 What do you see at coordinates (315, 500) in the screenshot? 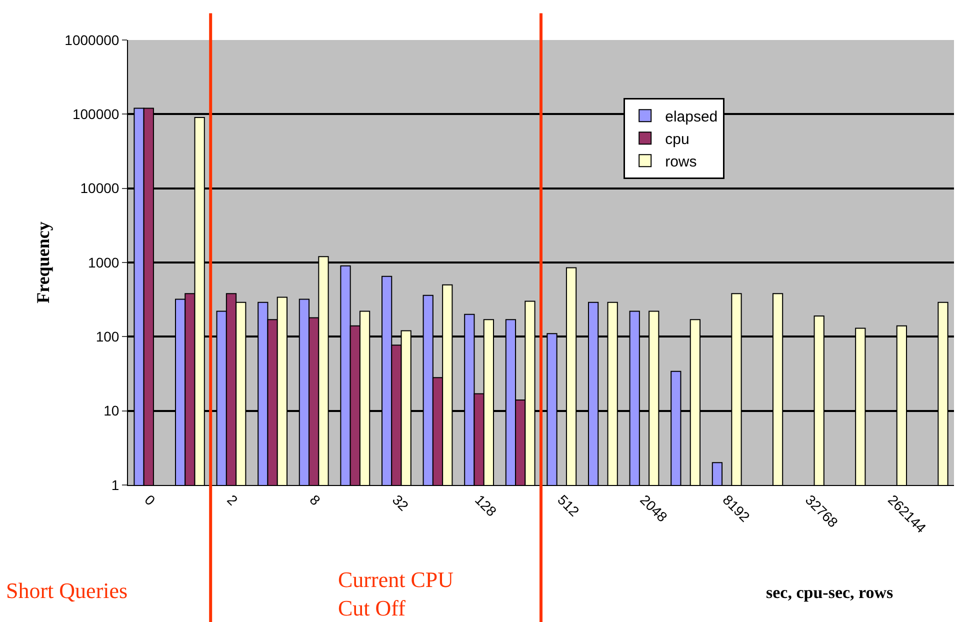
I see `x-tick-label: 8` at bounding box center [315, 500].